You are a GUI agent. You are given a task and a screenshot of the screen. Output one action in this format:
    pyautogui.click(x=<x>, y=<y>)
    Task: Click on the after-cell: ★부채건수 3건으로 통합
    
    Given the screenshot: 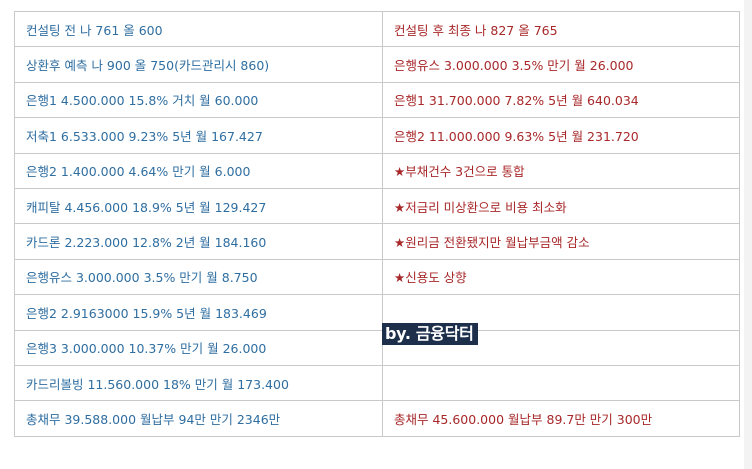 What is the action you would take?
    pyautogui.click(x=561, y=170)
    